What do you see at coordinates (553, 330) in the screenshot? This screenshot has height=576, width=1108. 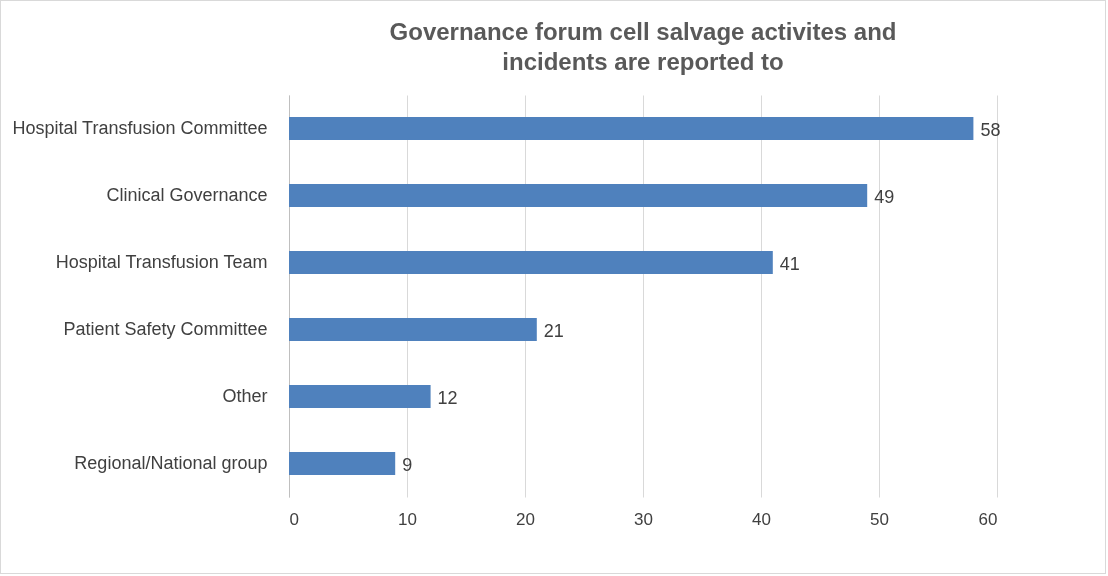 I see `data-label: 21` at bounding box center [553, 330].